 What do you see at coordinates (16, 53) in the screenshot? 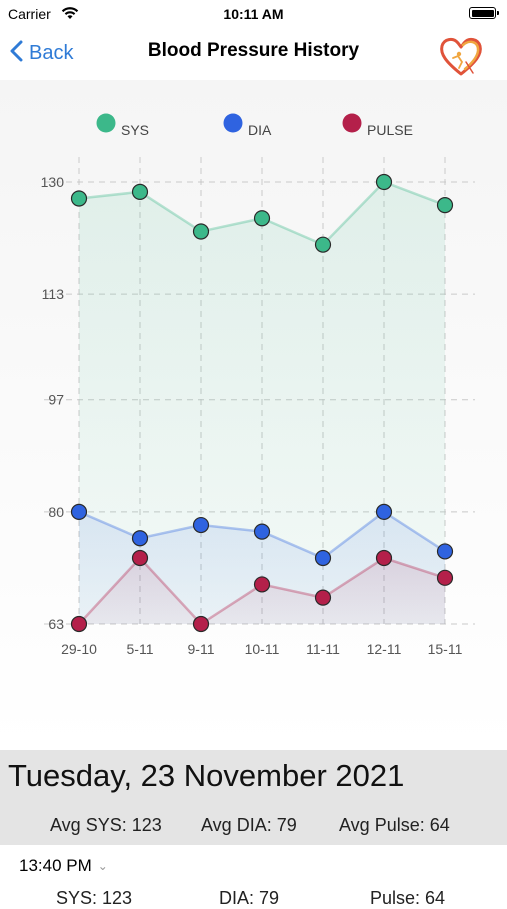
I see `chevron-left-icon` at bounding box center [16, 53].